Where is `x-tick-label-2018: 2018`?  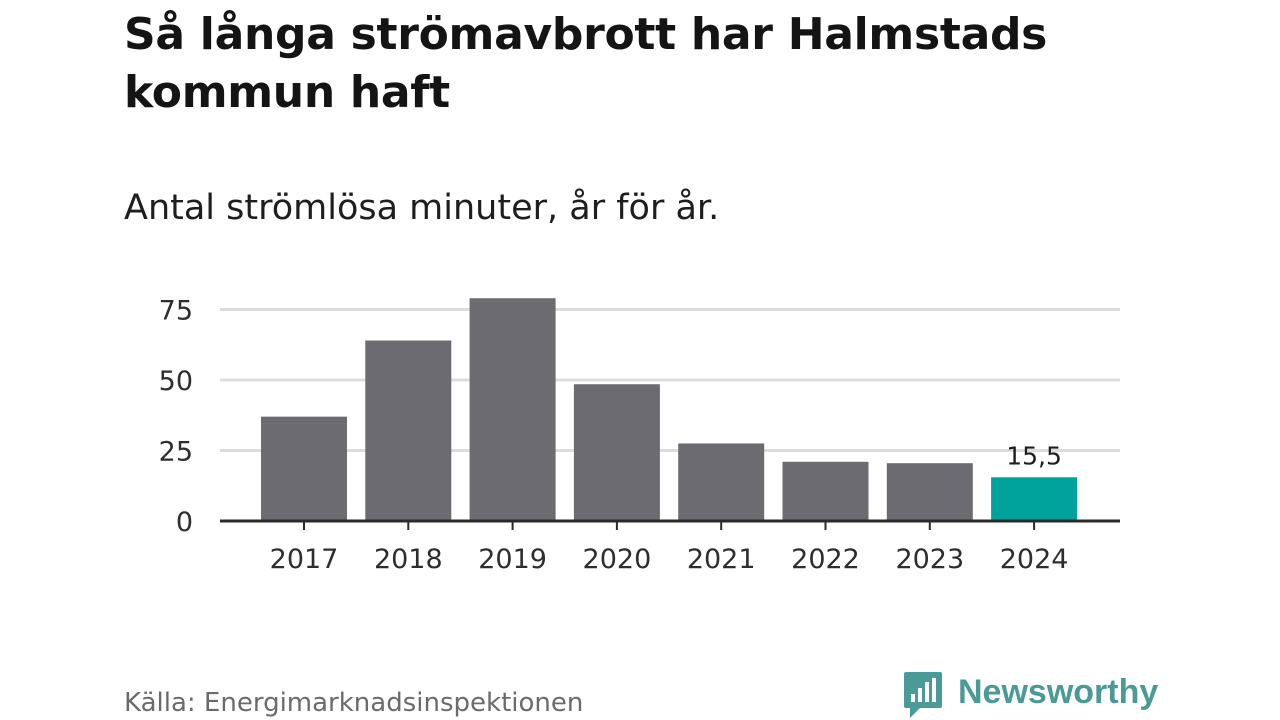 x-tick-label-2018: 2018 is located at coordinates (408, 559).